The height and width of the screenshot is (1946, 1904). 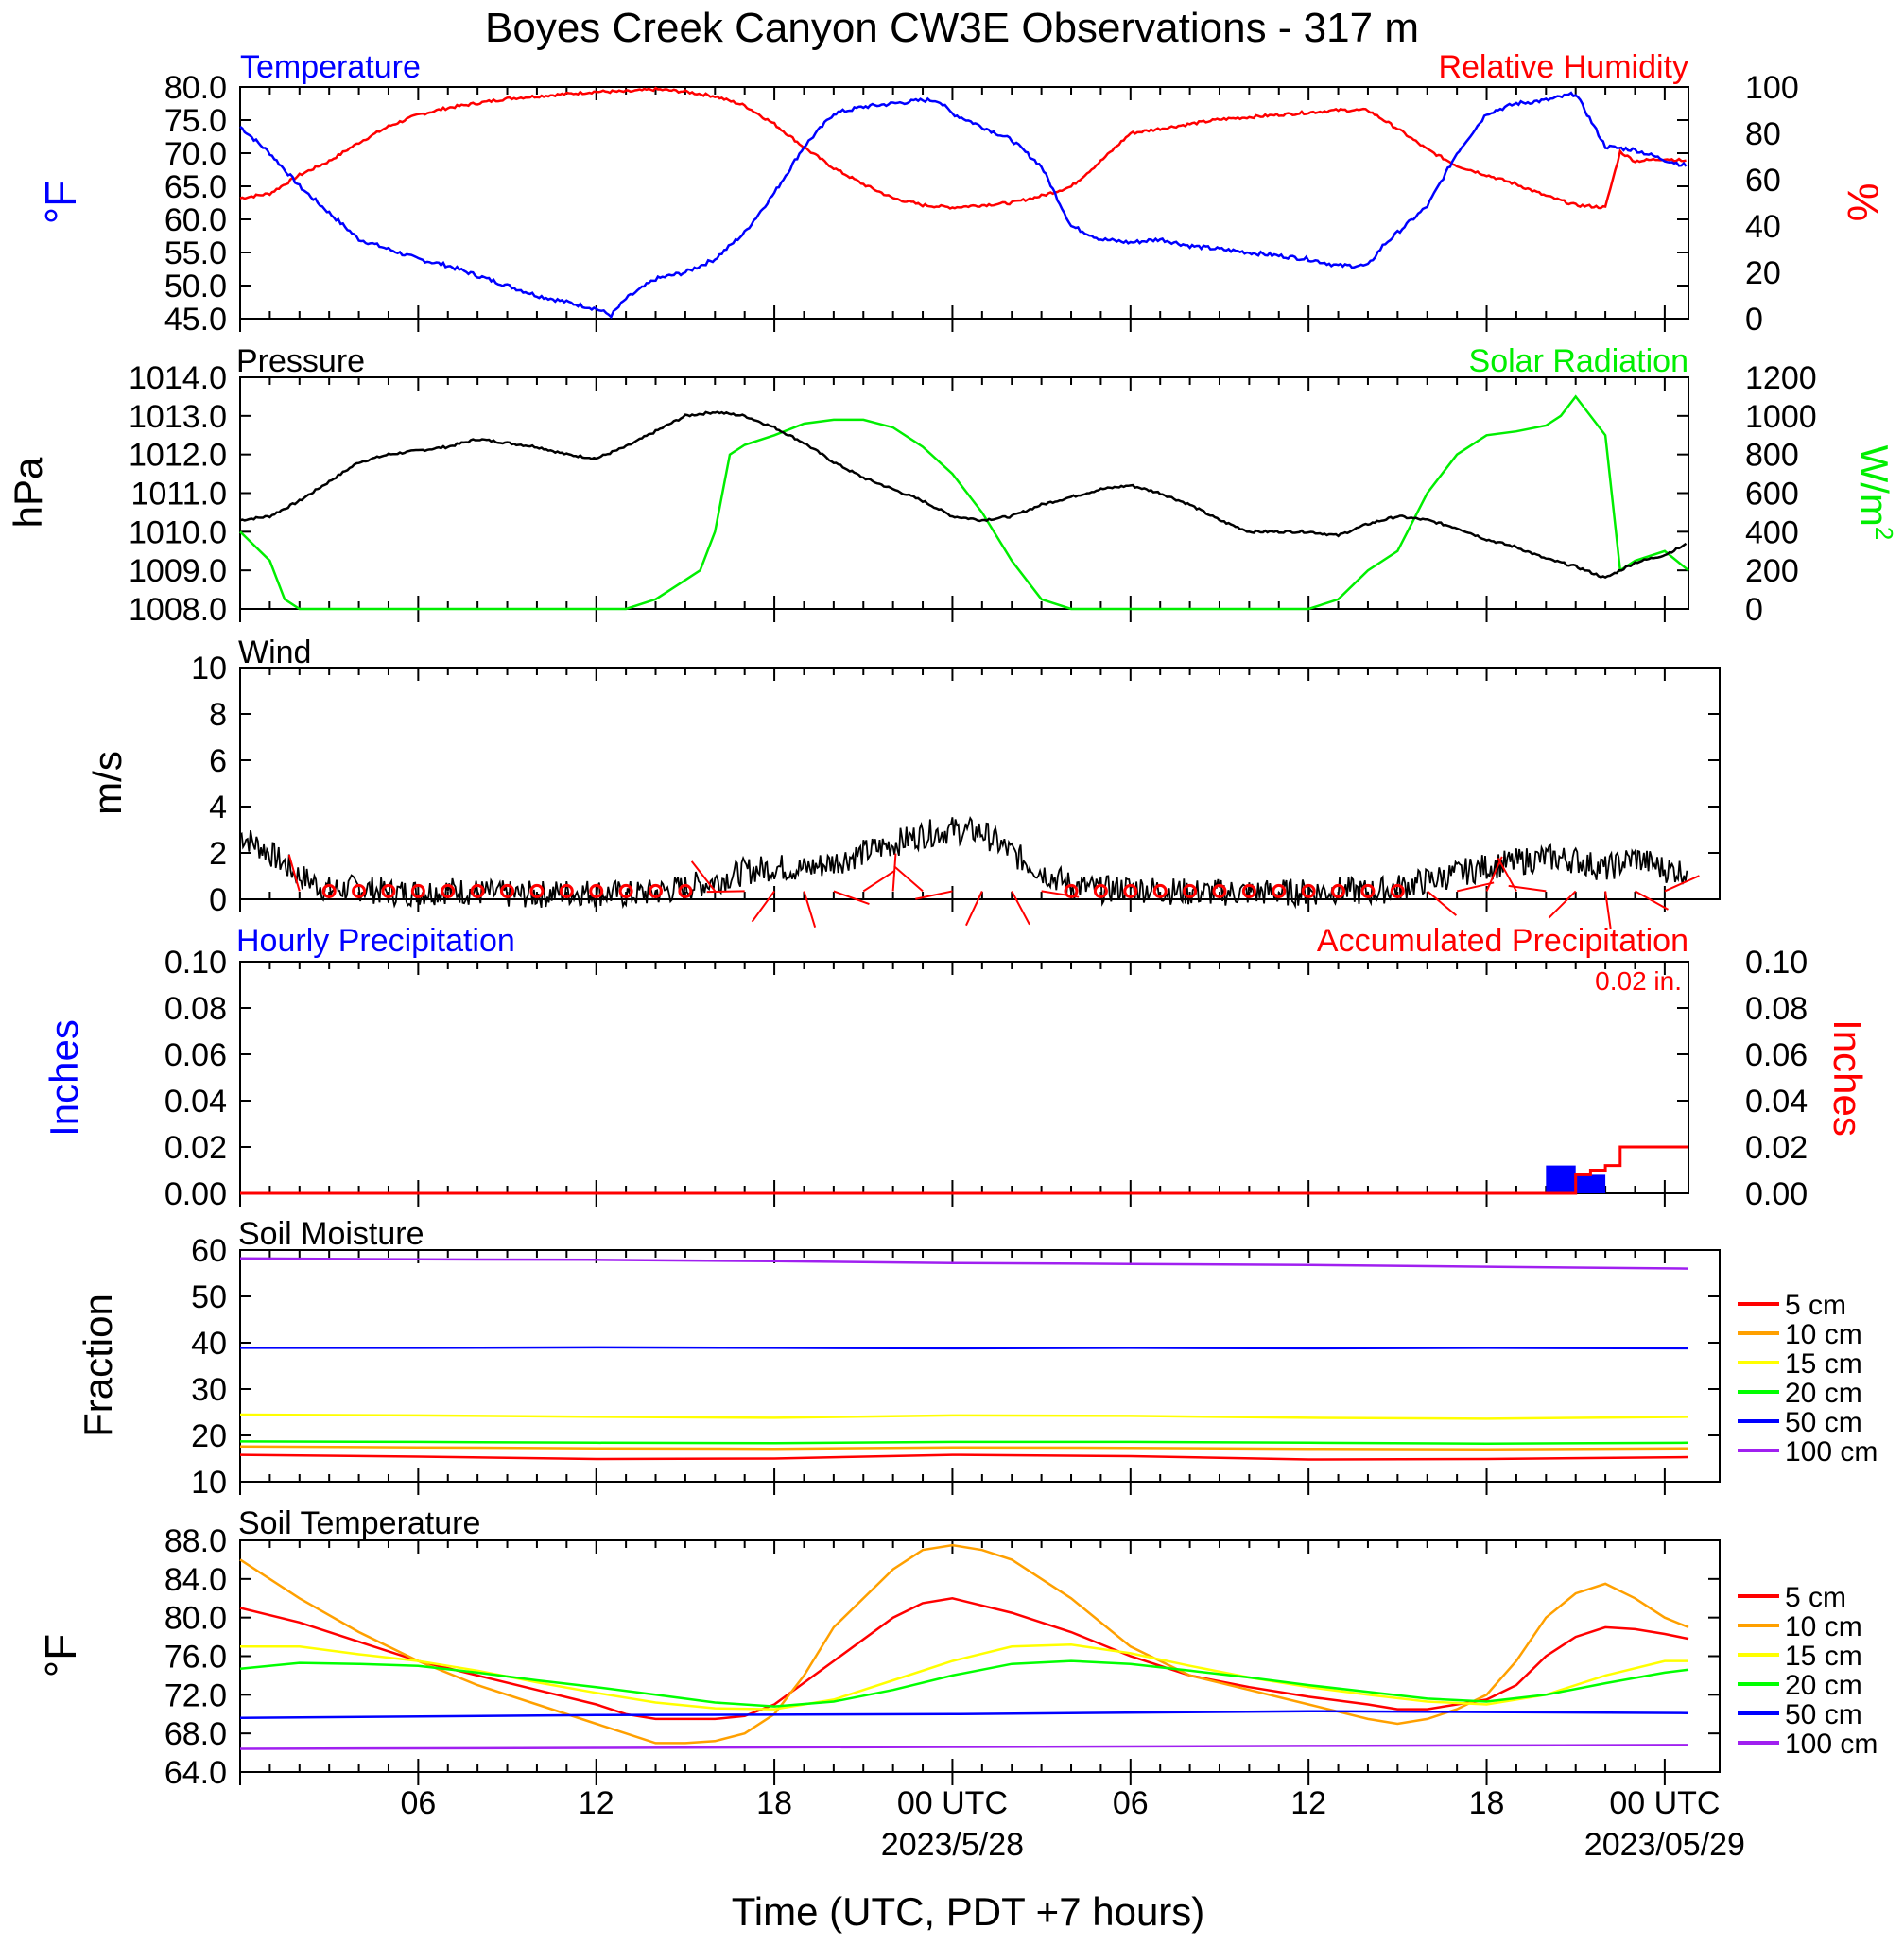 I want to click on y-tick-label: 1013.0, so click(x=178, y=417).